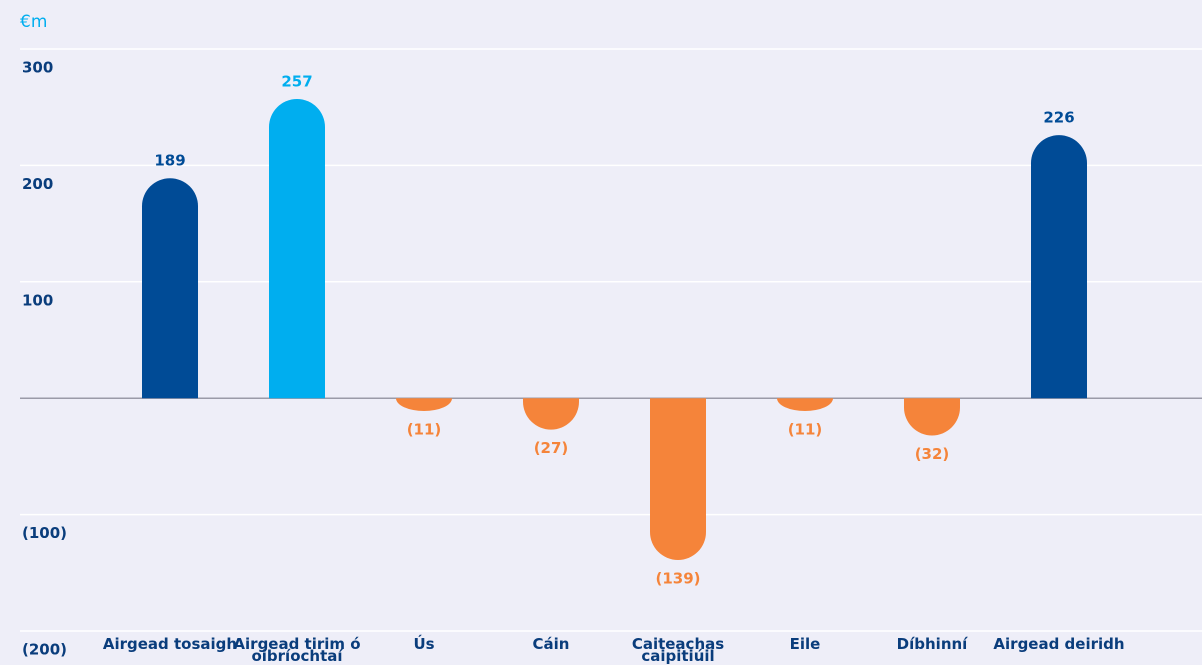  What do you see at coordinates (551, 448) in the screenshot?
I see `value-label: (27)` at bounding box center [551, 448].